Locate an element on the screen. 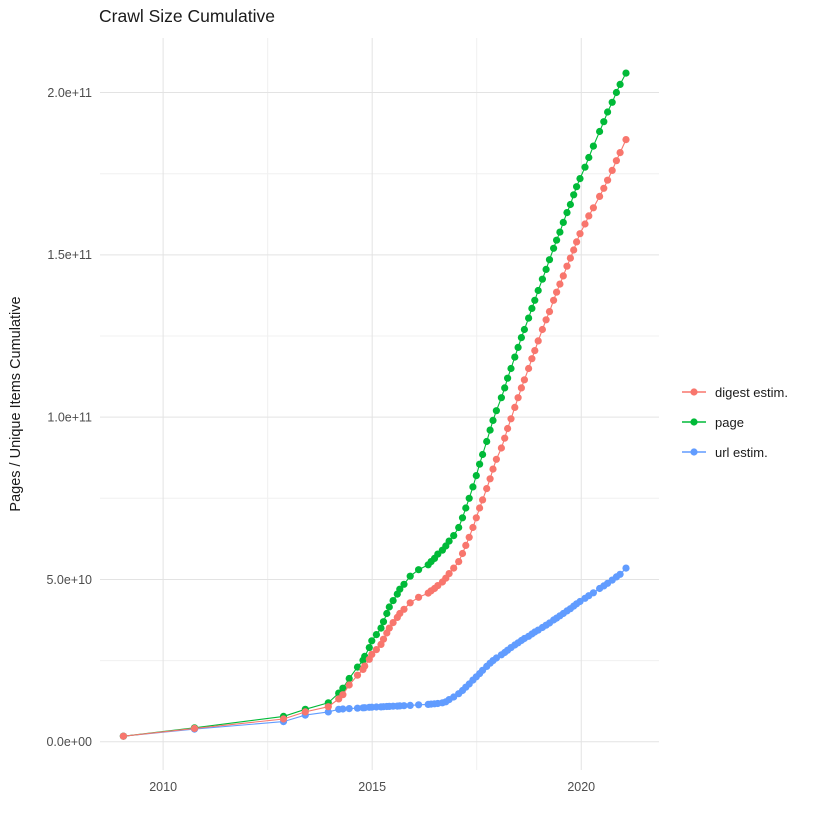  chart-title: Crawl Size Cumulative is located at coordinates (187, 16).